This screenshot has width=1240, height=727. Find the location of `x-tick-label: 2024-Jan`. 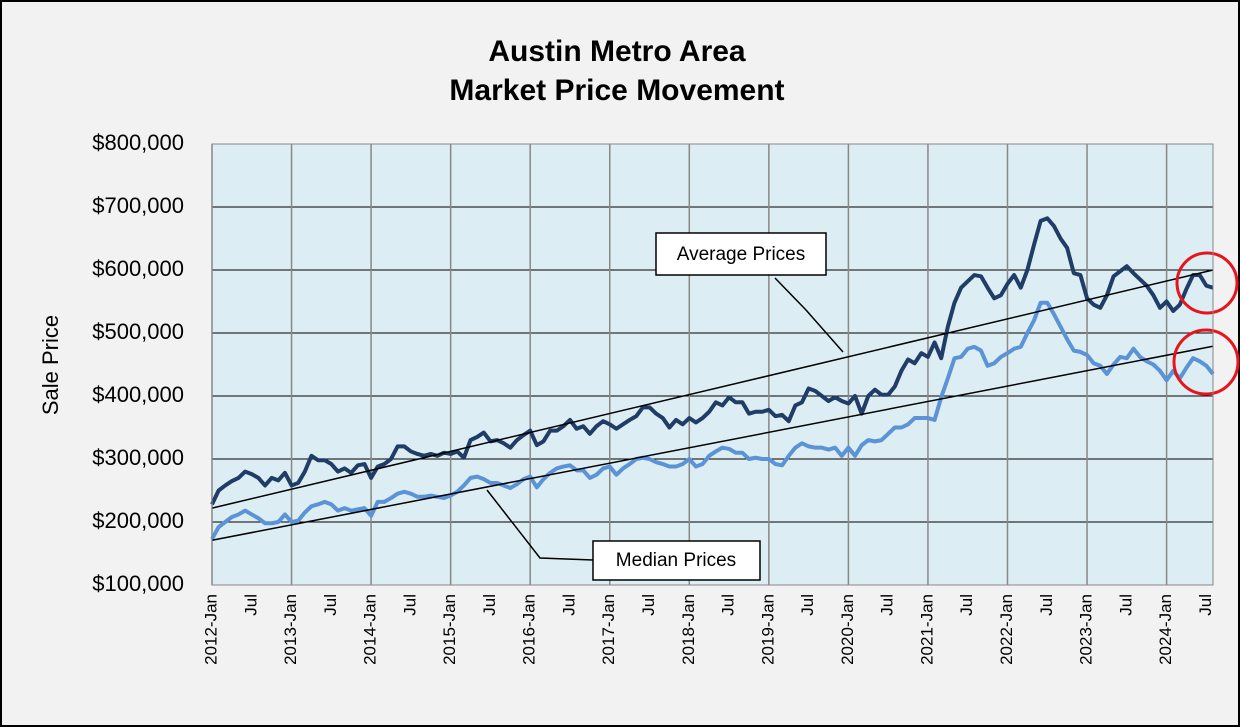

x-tick-label: 2024-Jan is located at coordinates (1165, 629).